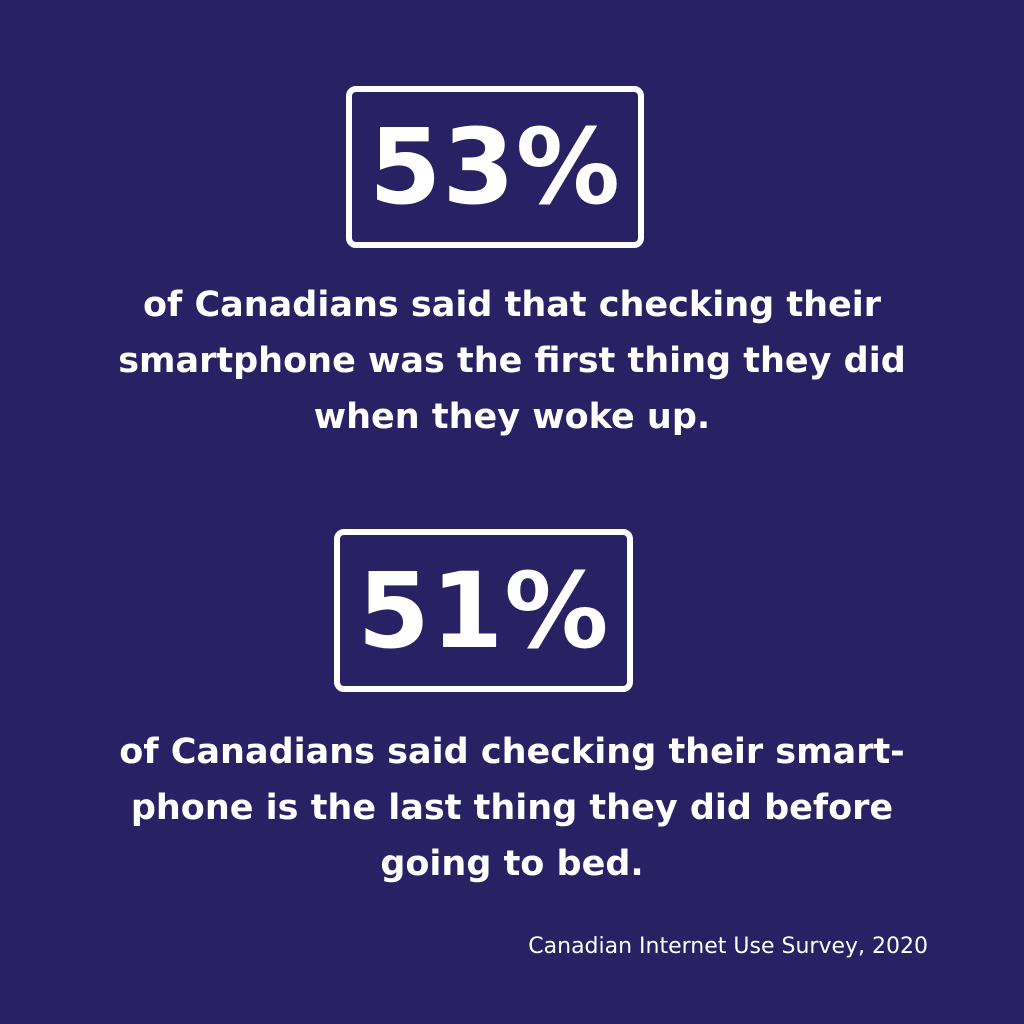 Image resolution: width=1024 pixels, height=1024 pixels. I want to click on source-citation: Canadian Internet Use Survey, 2020, so click(728, 946).